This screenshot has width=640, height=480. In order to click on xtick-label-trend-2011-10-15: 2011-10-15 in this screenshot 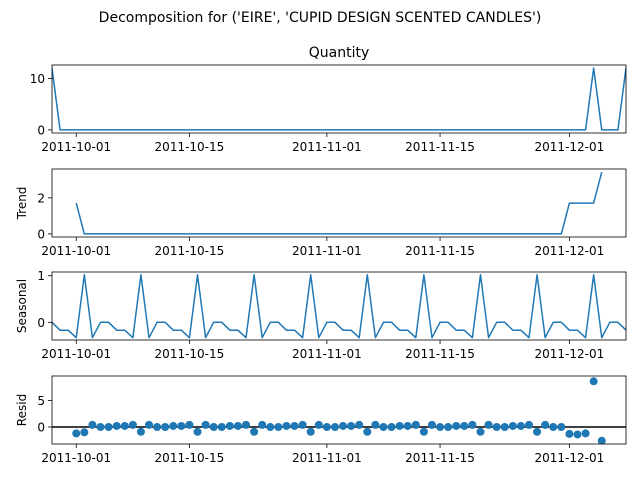, I will do `click(190, 251)`.